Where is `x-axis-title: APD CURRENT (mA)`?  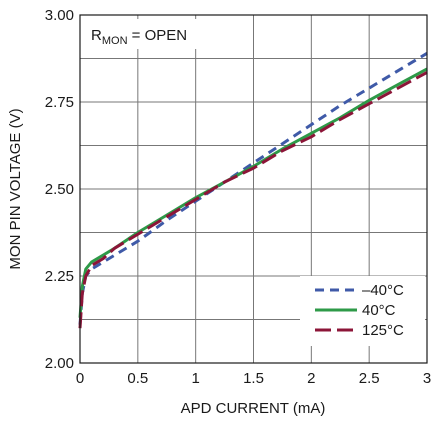
x-axis-title: APD CURRENT (mA) is located at coordinates (253, 408).